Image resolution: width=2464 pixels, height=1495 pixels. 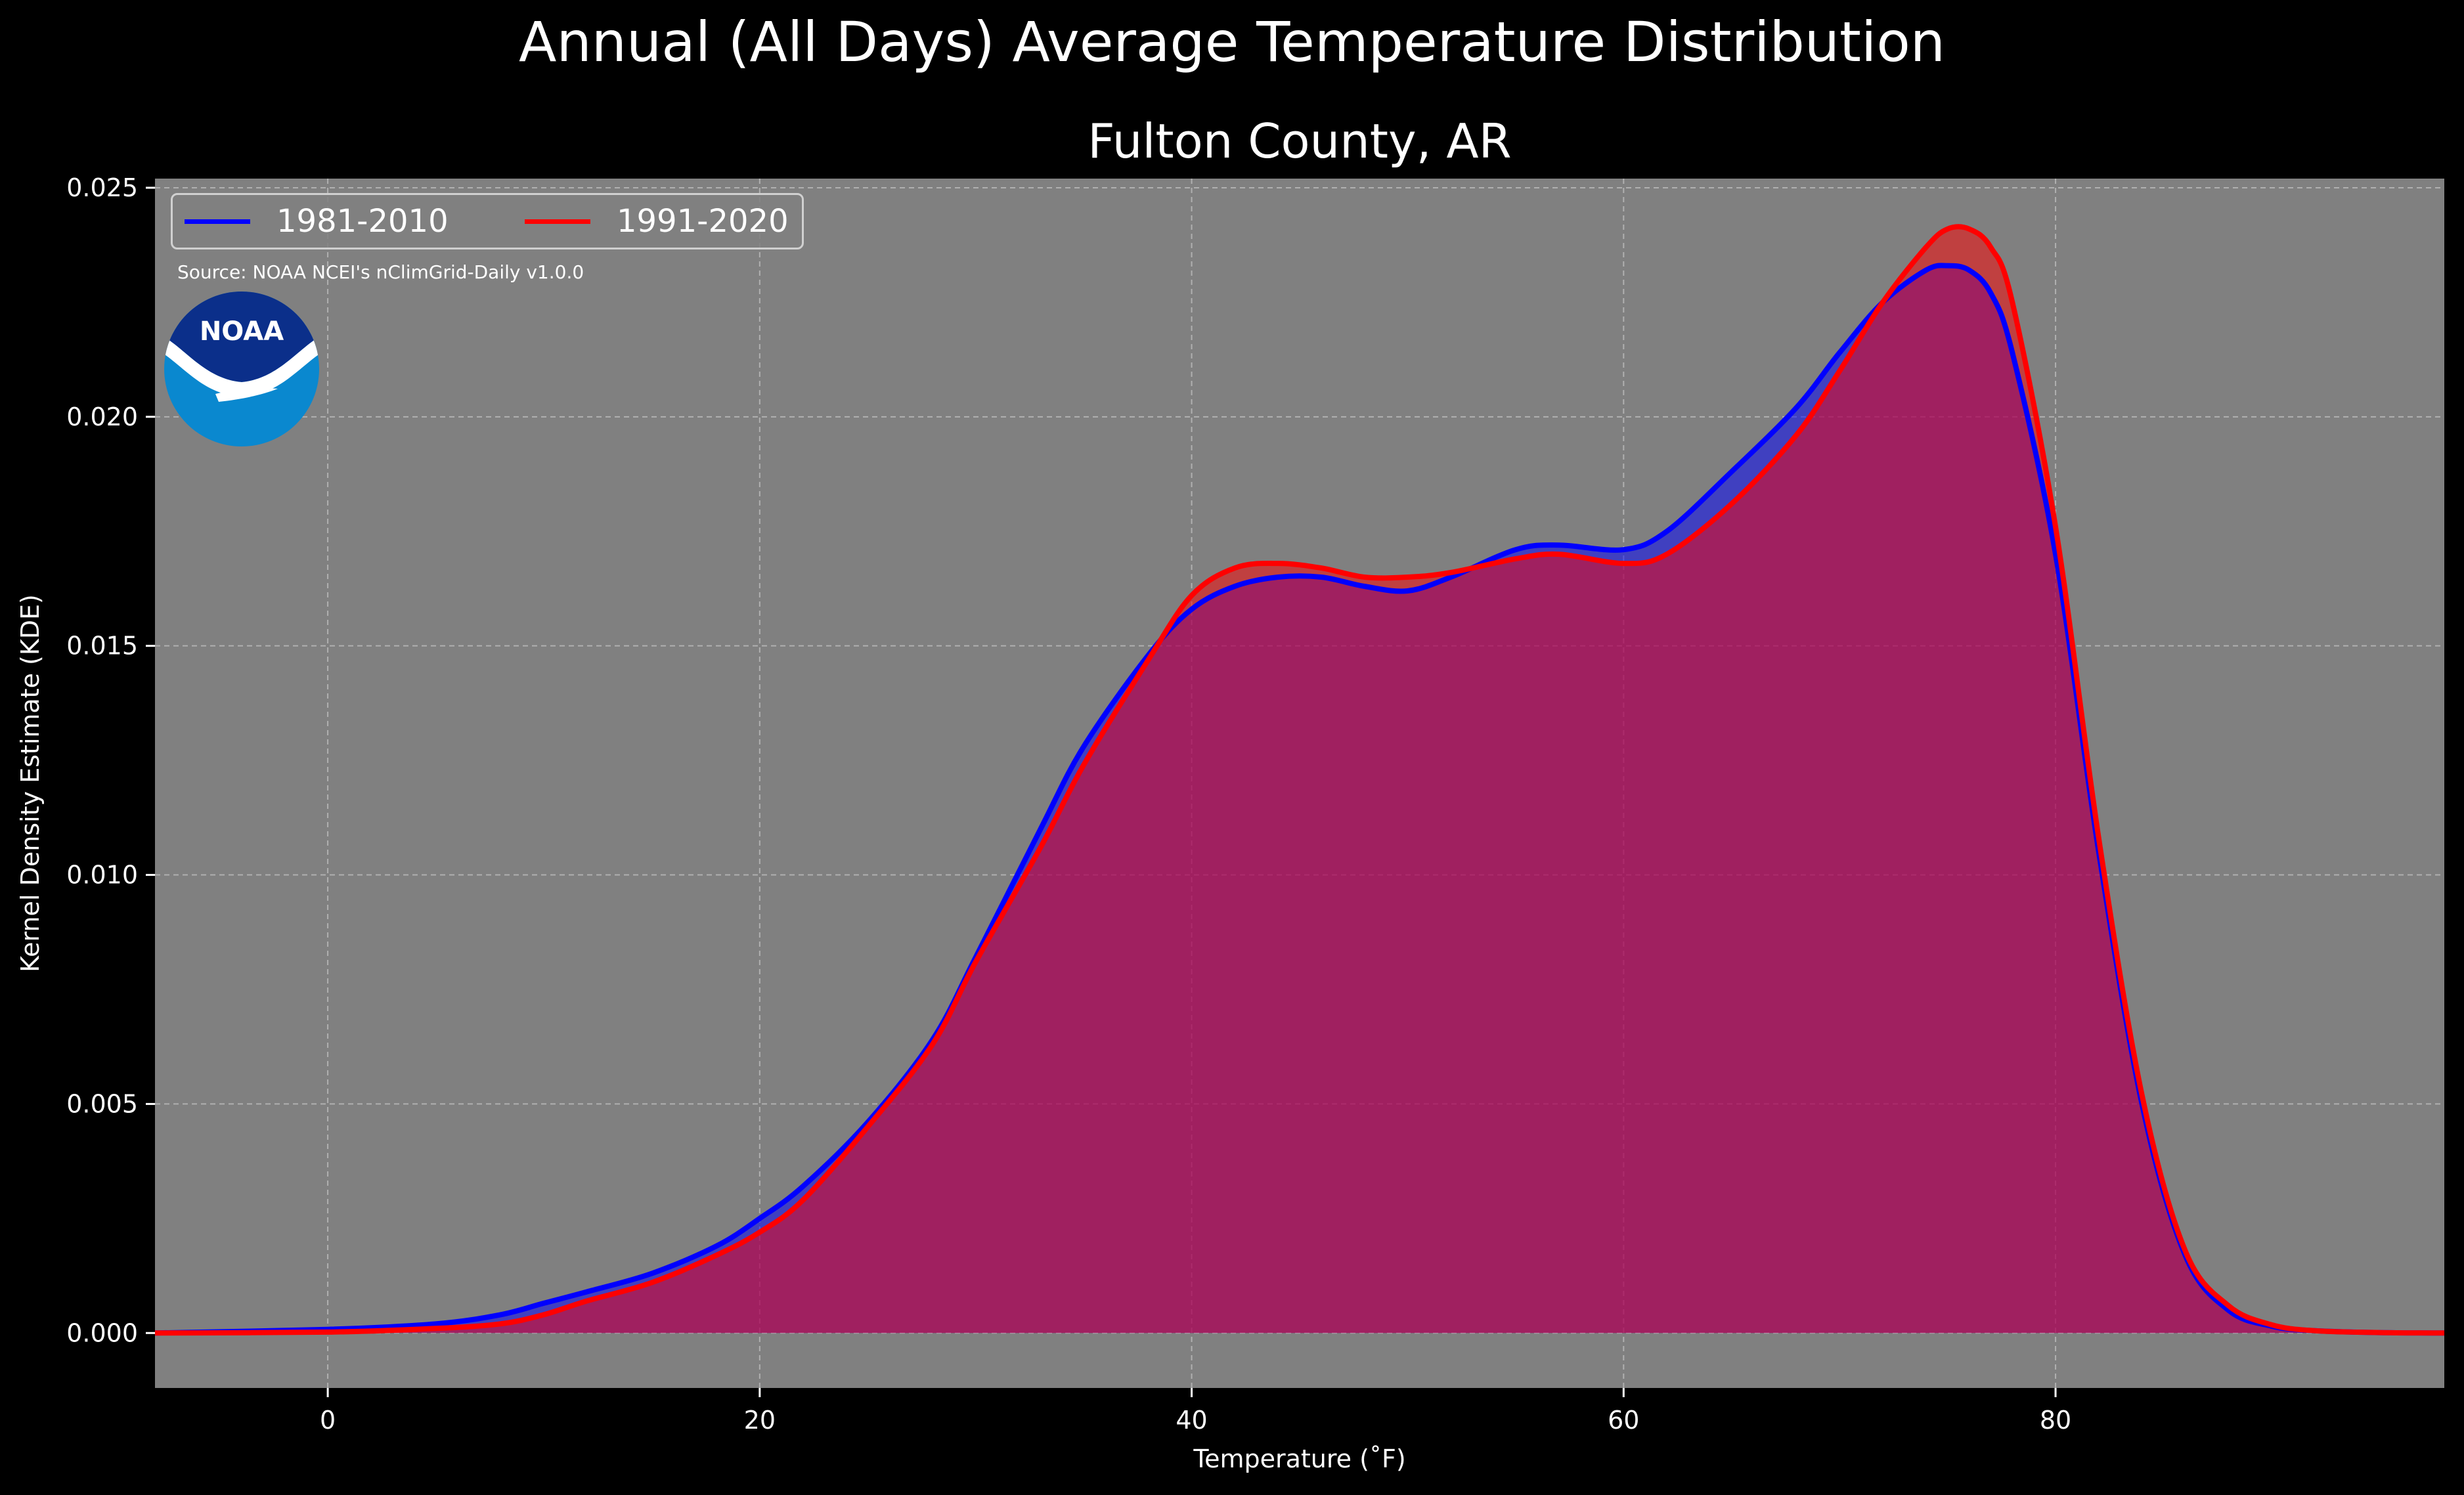 I want to click on x-tick-label: 60, so click(x=1623, y=1420).